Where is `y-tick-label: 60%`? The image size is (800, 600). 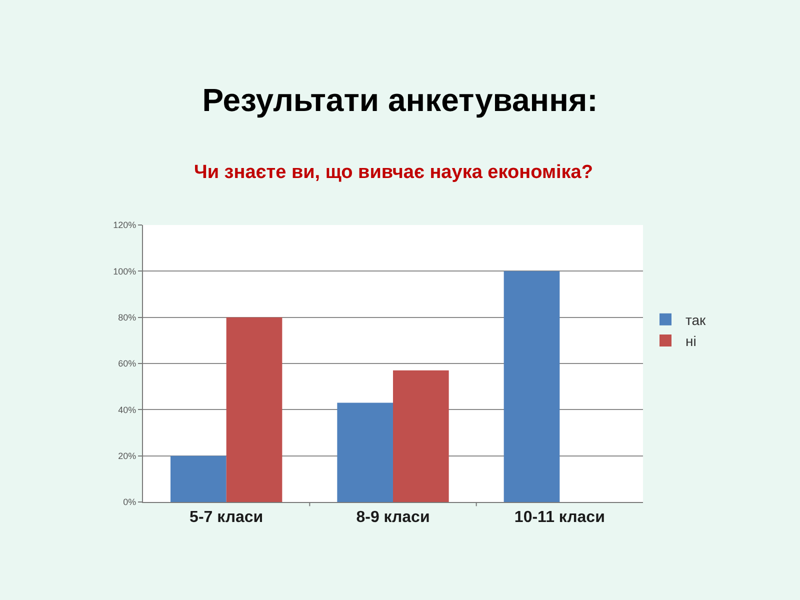
y-tick-label: 60% is located at coordinates (127, 363).